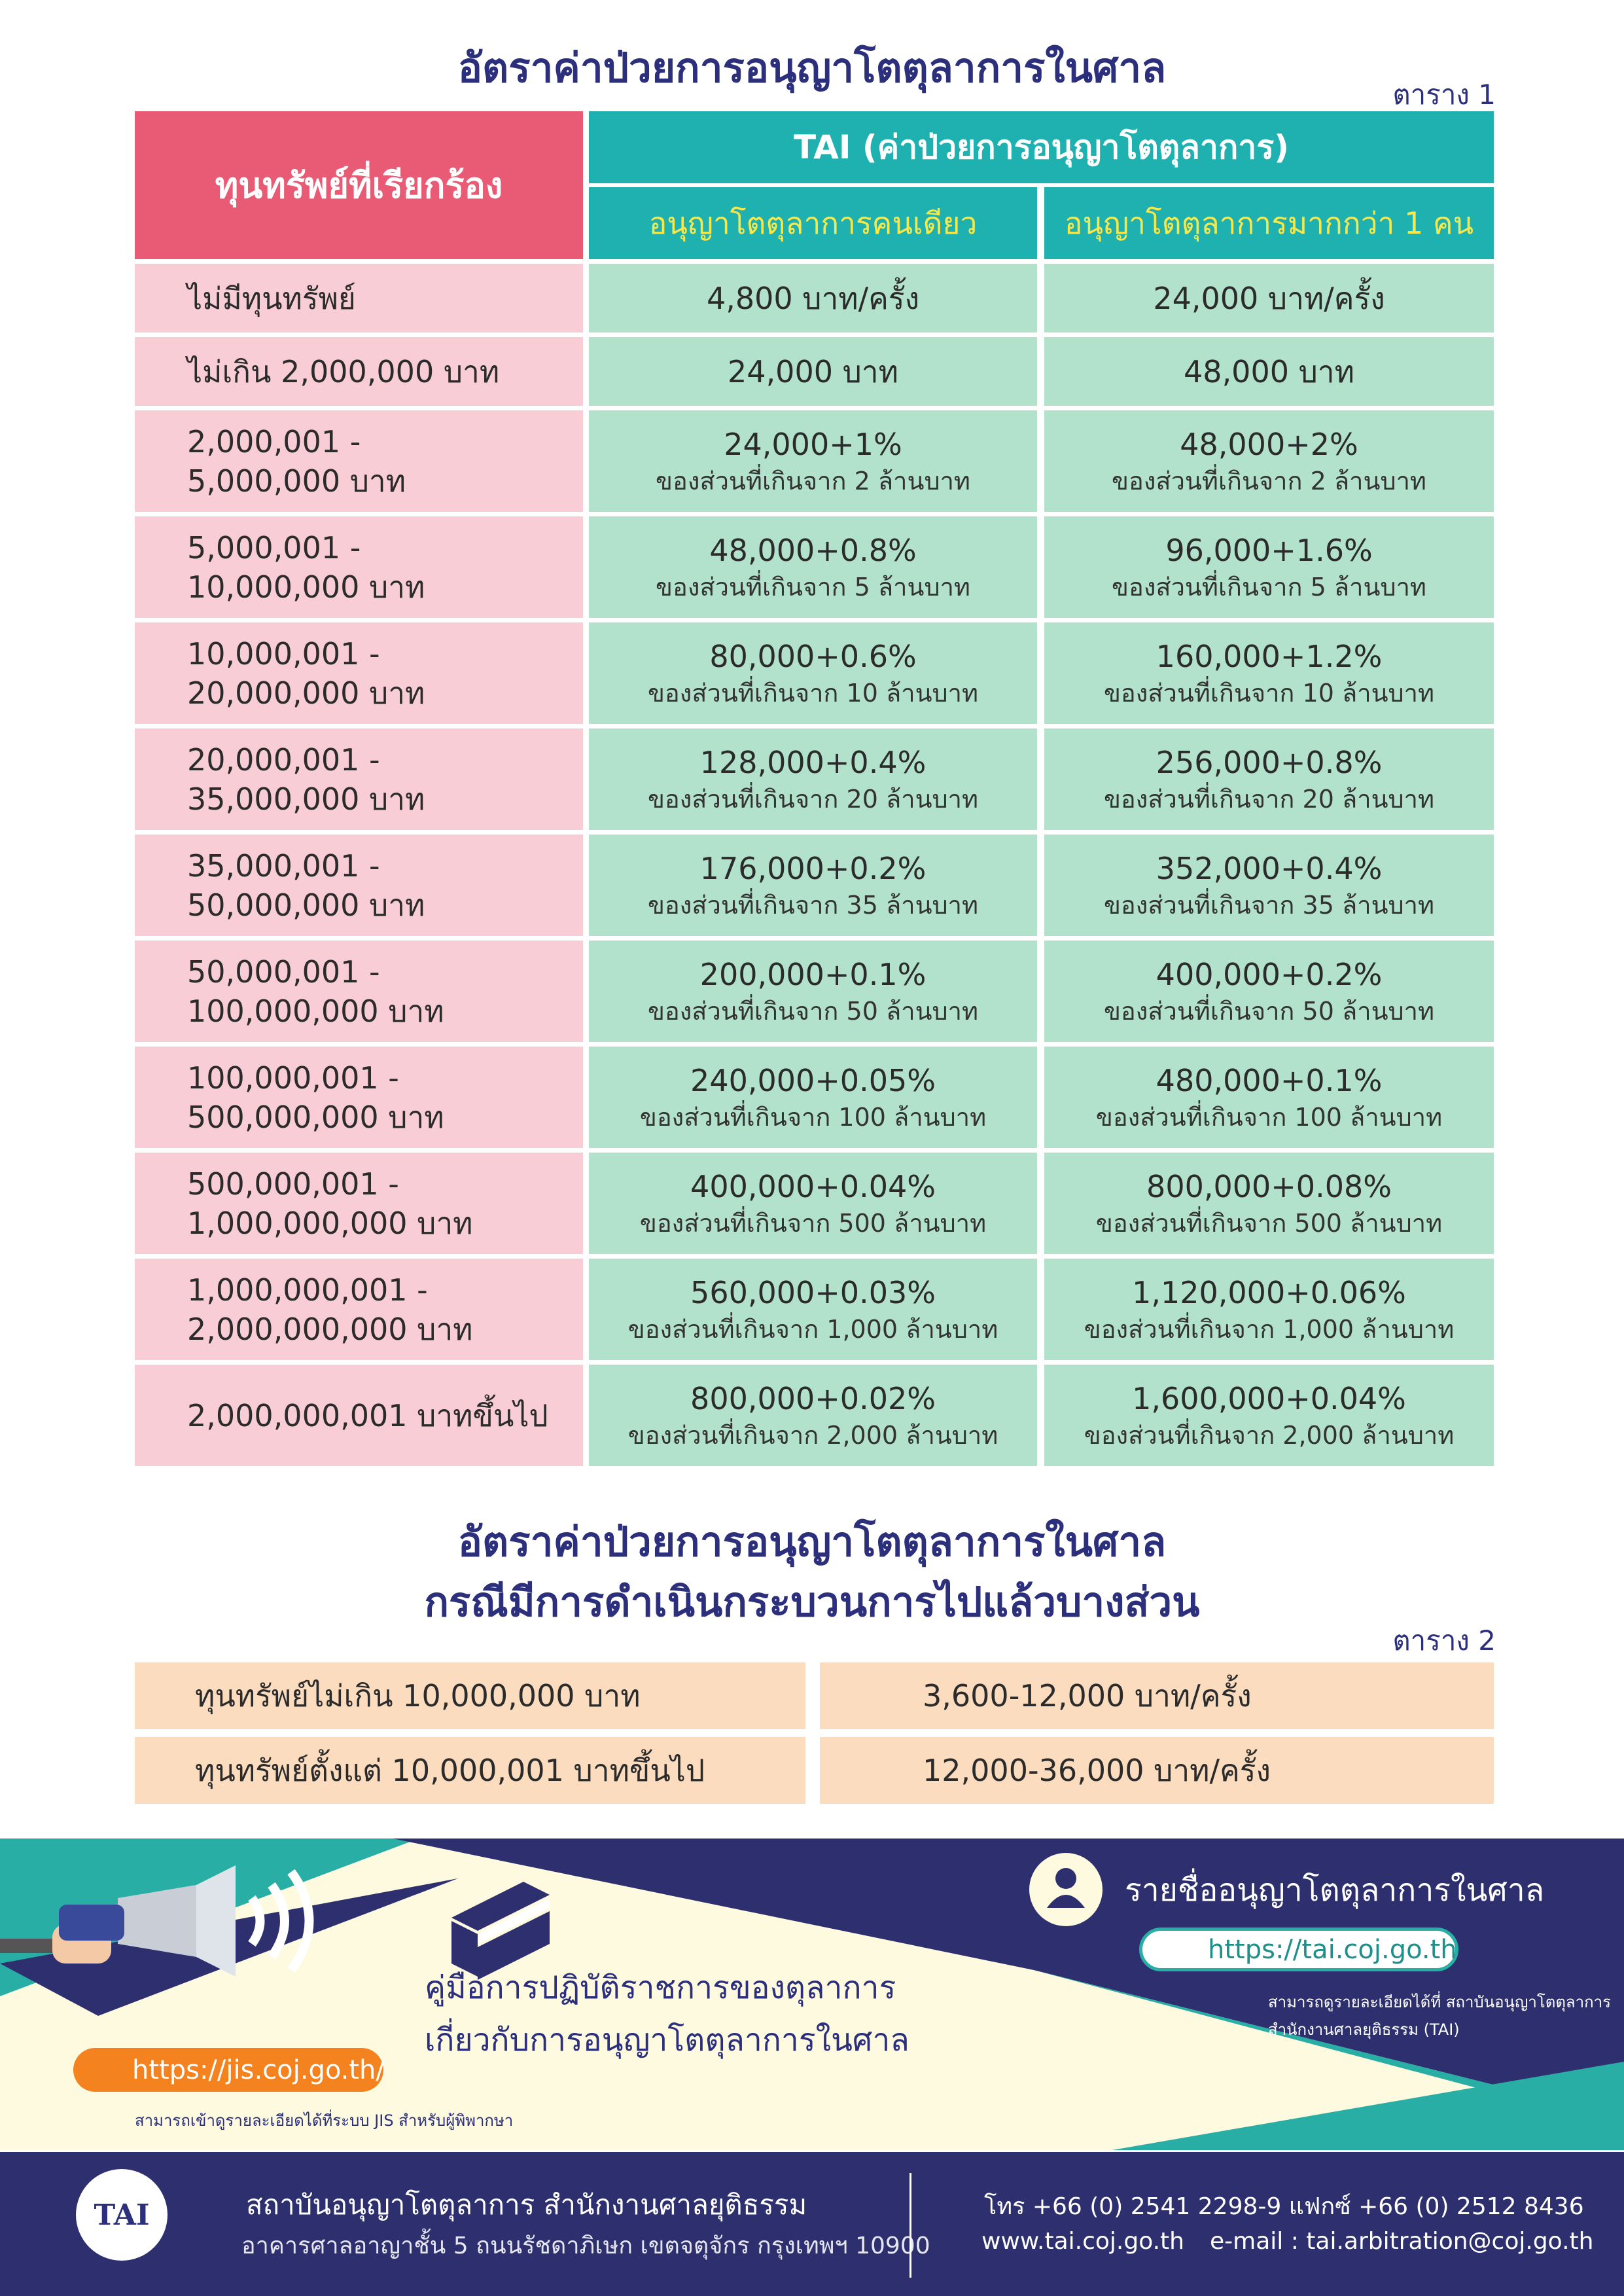 The height and width of the screenshot is (2296, 1624). I want to click on fee-cell: 352,000+0.4% ของส่วนที่เกินจาก 35 ล้านบาท, so click(1269, 885).